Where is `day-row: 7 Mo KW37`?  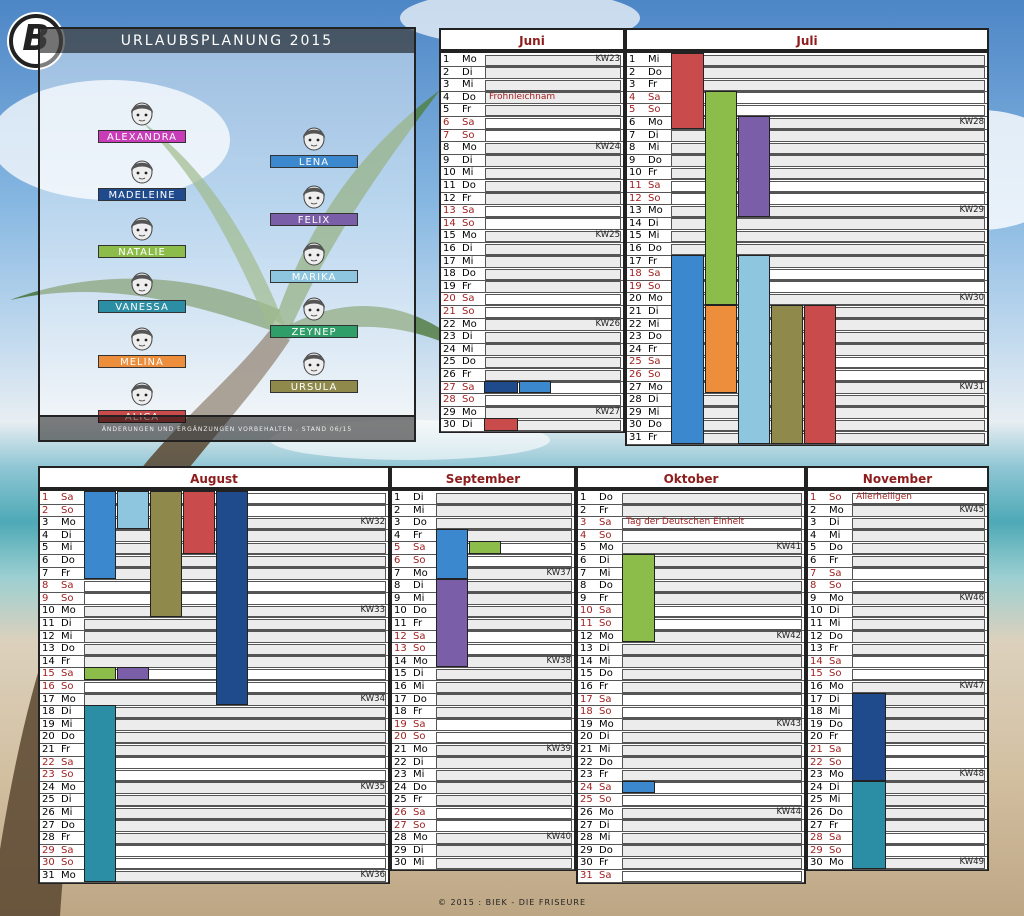 day-row: 7 Mo KW37 is located at coordinates (483, 574).